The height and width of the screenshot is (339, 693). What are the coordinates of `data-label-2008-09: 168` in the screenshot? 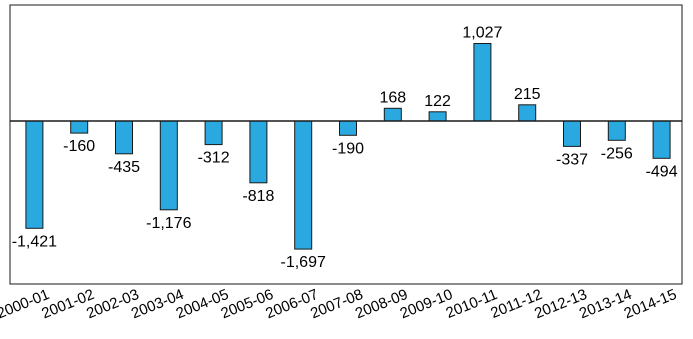 It's located at (392, 97).